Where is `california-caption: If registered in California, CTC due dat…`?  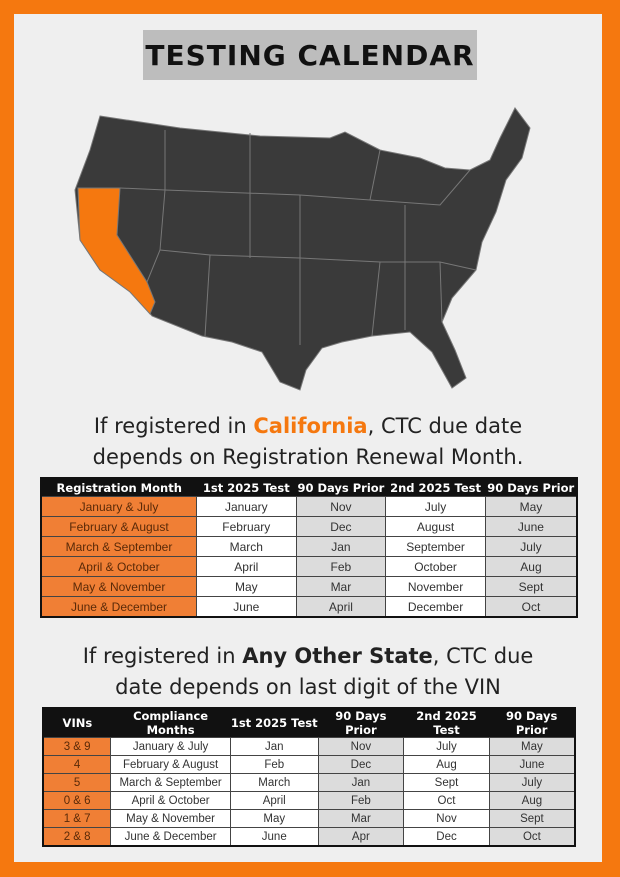 california-caption: If registered in California, CTC due dat… is located at coordinates (308, 442).